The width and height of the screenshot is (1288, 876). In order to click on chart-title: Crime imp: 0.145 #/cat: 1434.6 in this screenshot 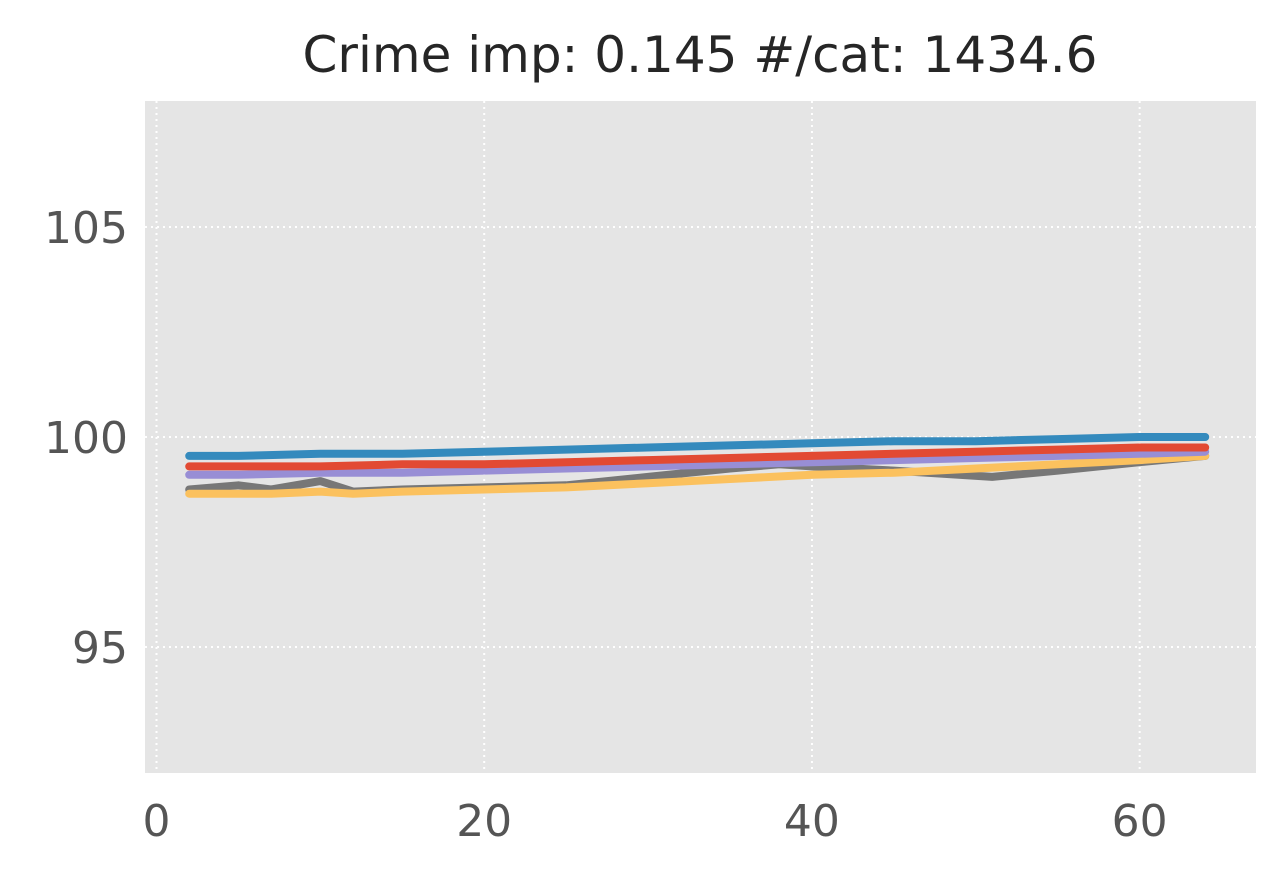, I will do `click(700, 55)`.